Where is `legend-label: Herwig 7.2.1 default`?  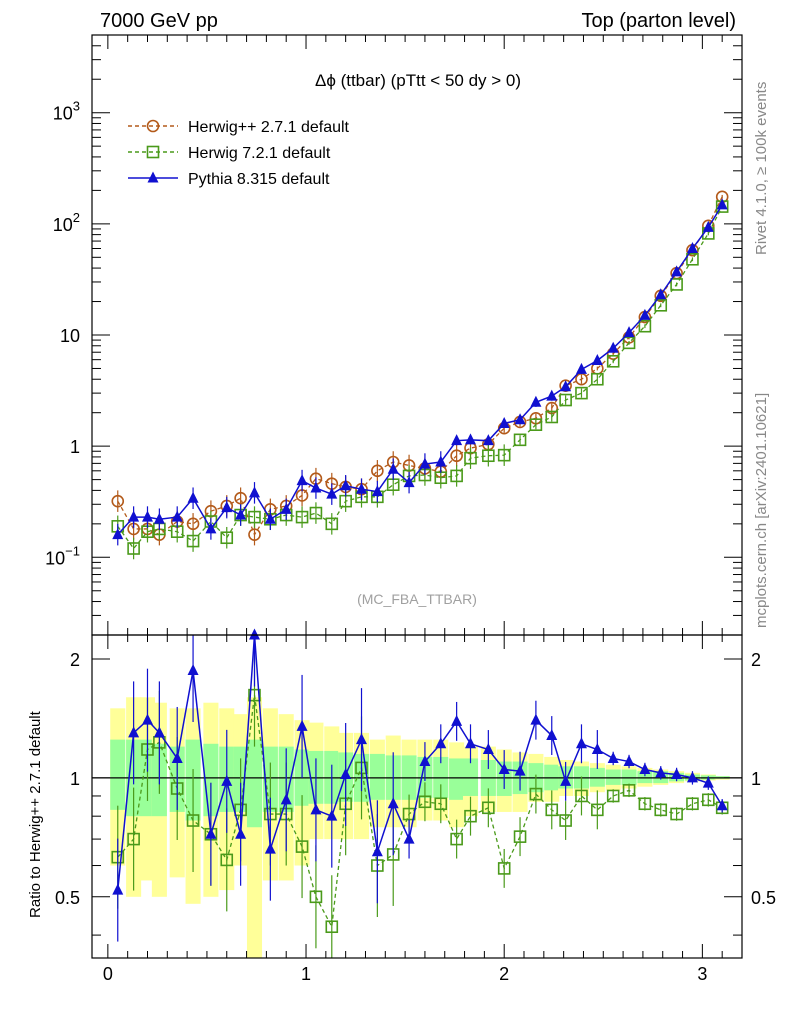 legend-label: Herwig 7.2.1 default is located at coordinates (259, 153).